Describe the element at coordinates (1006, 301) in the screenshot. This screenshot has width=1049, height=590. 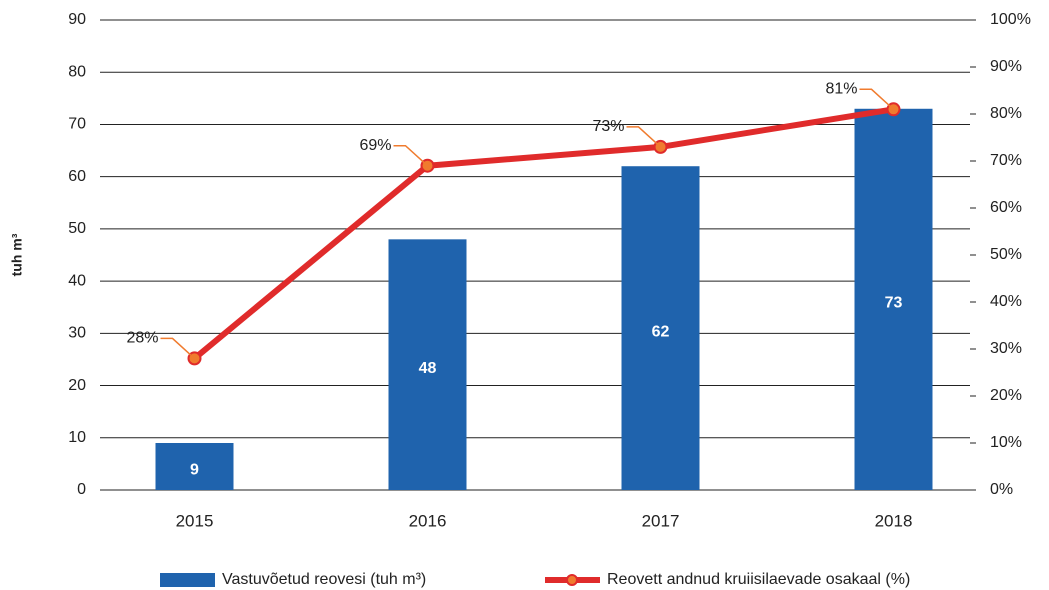
I see `y2-tick-label: 40%` at that location.